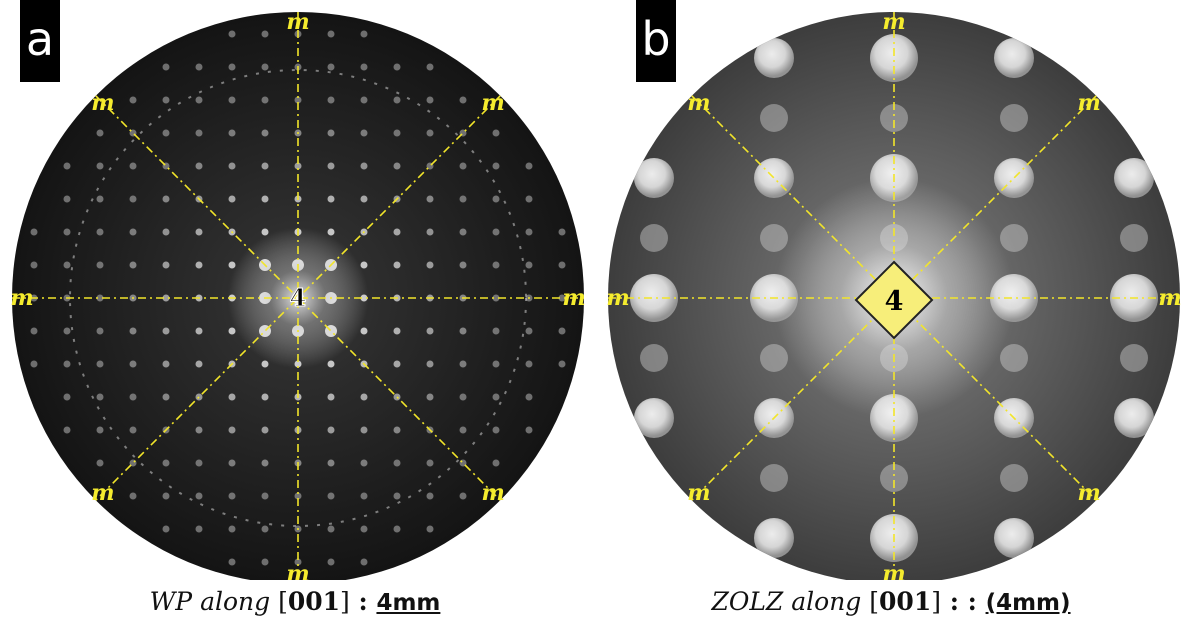 This screenshot has width=1186, height=629. Describe the element at coordinates (314, 601) in the screenshot. I see `caption-a-zone-axis: 001` at that location.